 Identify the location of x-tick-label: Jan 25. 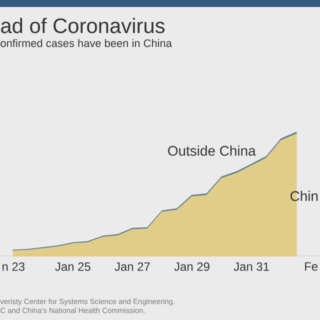
(72, 266).